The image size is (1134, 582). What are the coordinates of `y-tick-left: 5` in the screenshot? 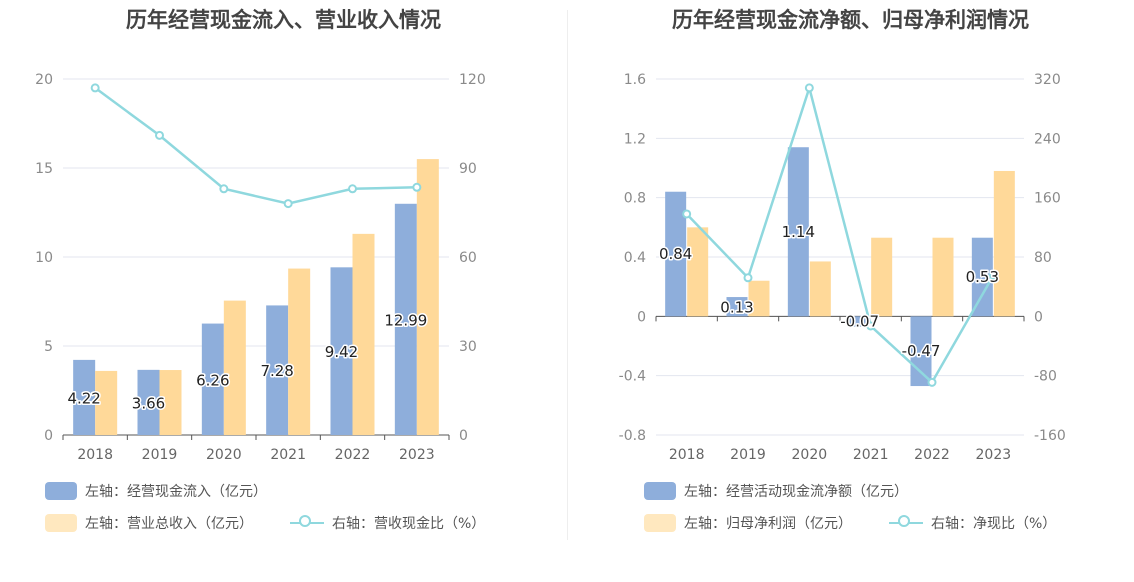 It's located at (48, 347).